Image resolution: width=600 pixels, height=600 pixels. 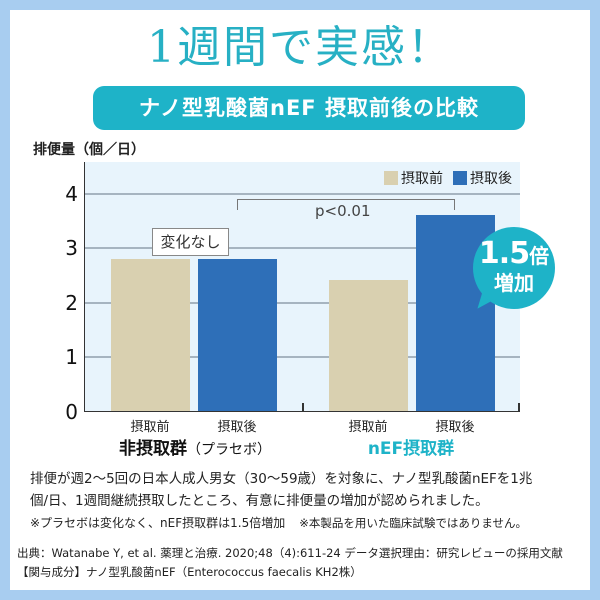 What do you see at coordinates (519, 407) in the screenshot?
I see `axis-end-tick` at bounding box center [519, 407].